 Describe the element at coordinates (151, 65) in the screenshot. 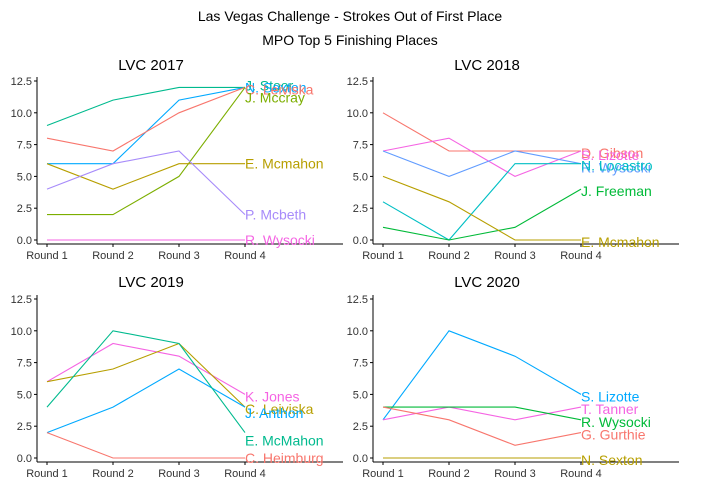

I see `panel-title: LVC 2017` at that location.